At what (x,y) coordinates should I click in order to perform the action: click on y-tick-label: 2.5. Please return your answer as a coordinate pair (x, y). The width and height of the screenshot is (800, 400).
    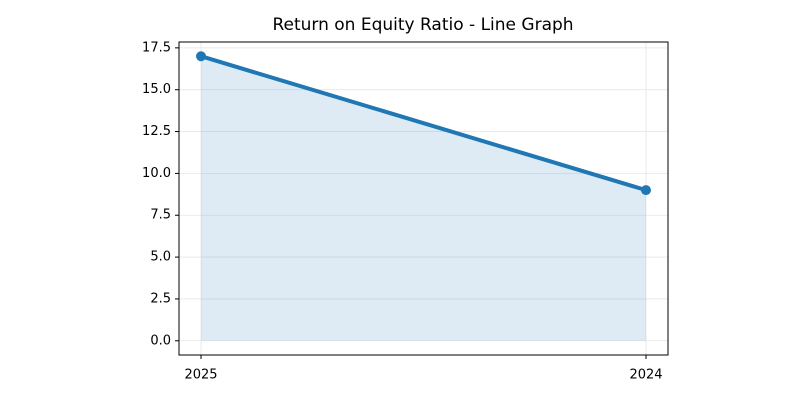
    Looking at the image, I should click on (160, 298).